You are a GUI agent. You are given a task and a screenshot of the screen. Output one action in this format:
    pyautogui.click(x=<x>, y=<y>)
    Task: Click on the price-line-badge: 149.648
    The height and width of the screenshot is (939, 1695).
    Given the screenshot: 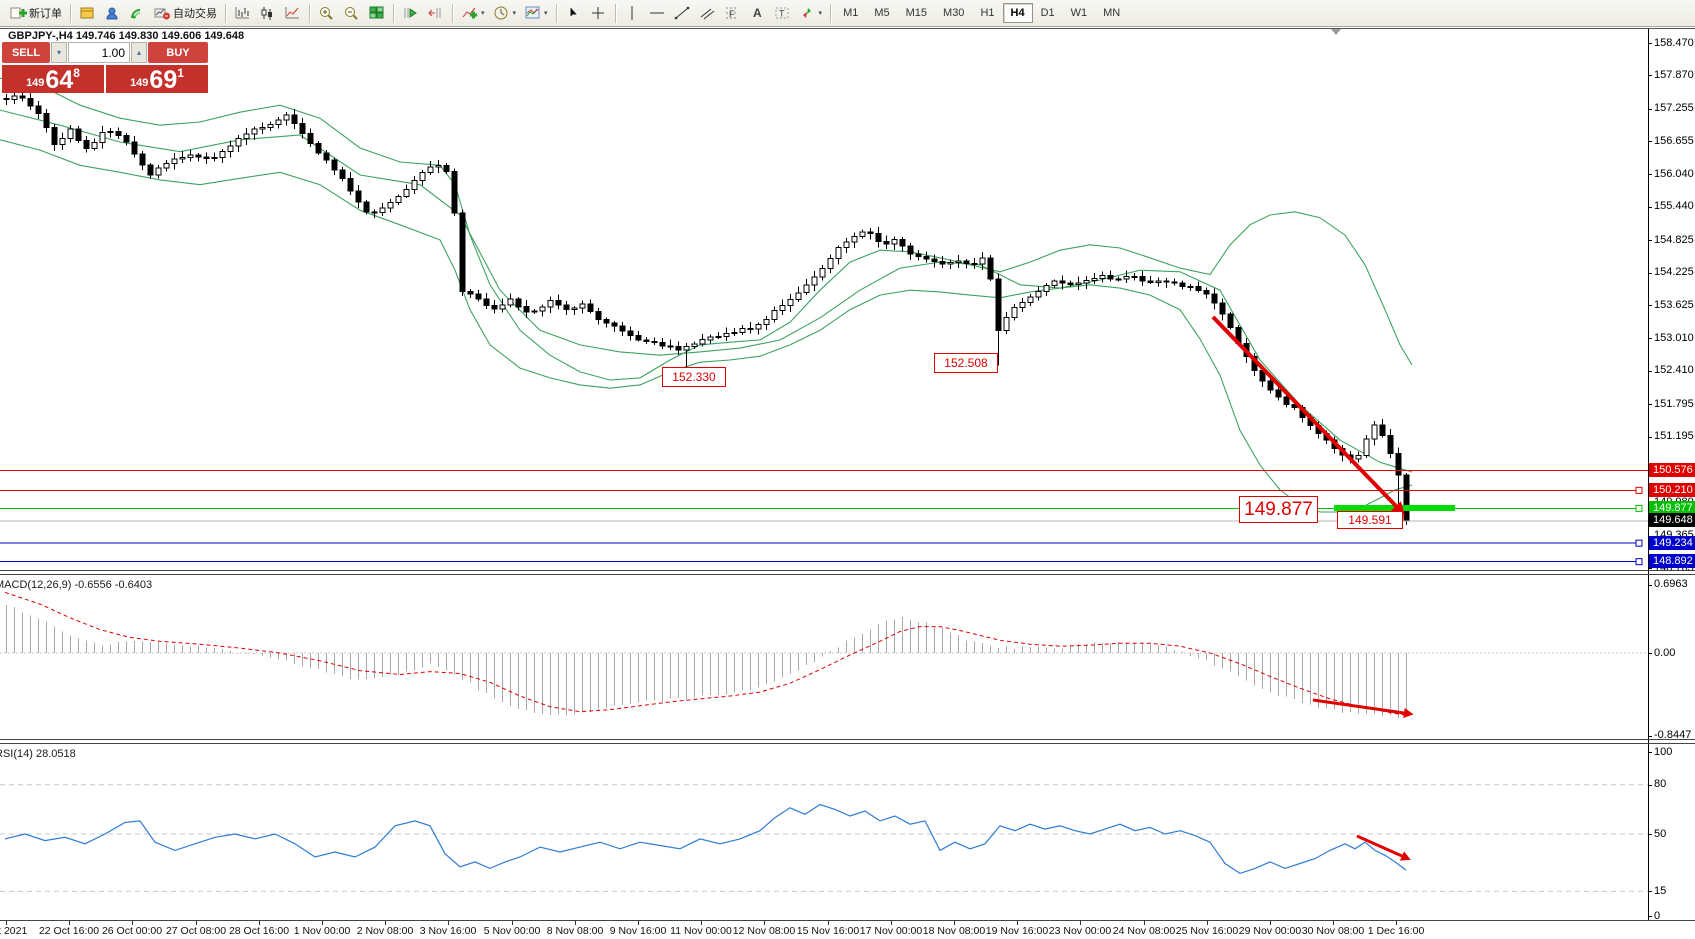 What is the action you would take?
    pyautogui.click(x=1672, y=520)
    